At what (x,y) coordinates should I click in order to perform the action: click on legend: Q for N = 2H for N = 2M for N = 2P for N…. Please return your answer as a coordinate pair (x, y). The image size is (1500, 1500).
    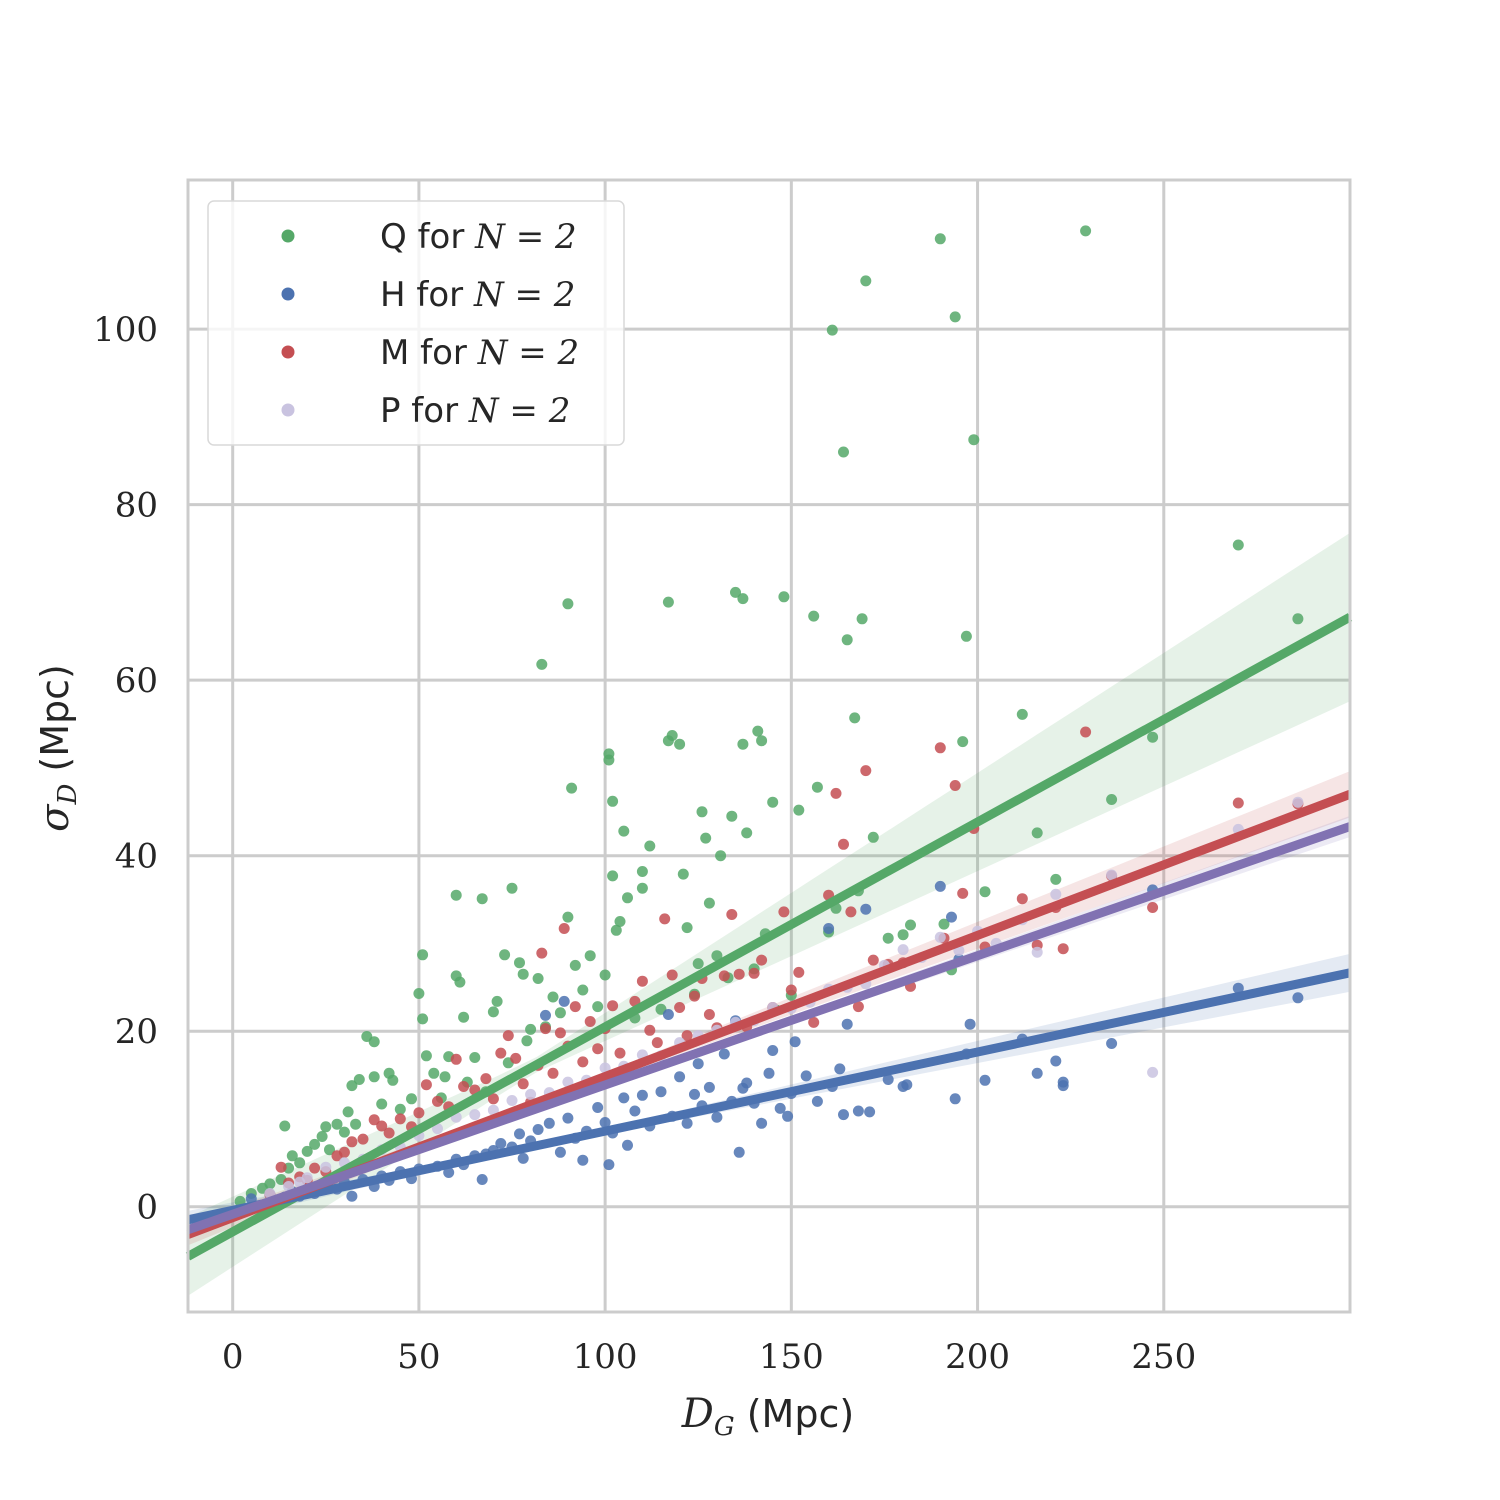
    Looking at the image, I should click on (416, 323).